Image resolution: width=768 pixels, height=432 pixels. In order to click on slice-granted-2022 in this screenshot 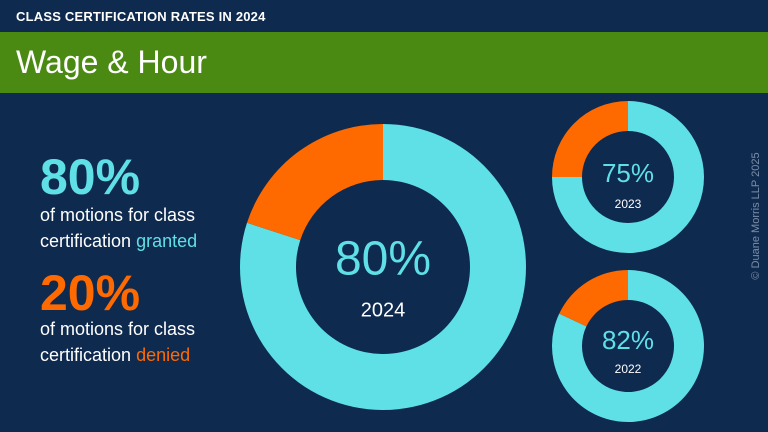, I will do `click(628, 346)`.